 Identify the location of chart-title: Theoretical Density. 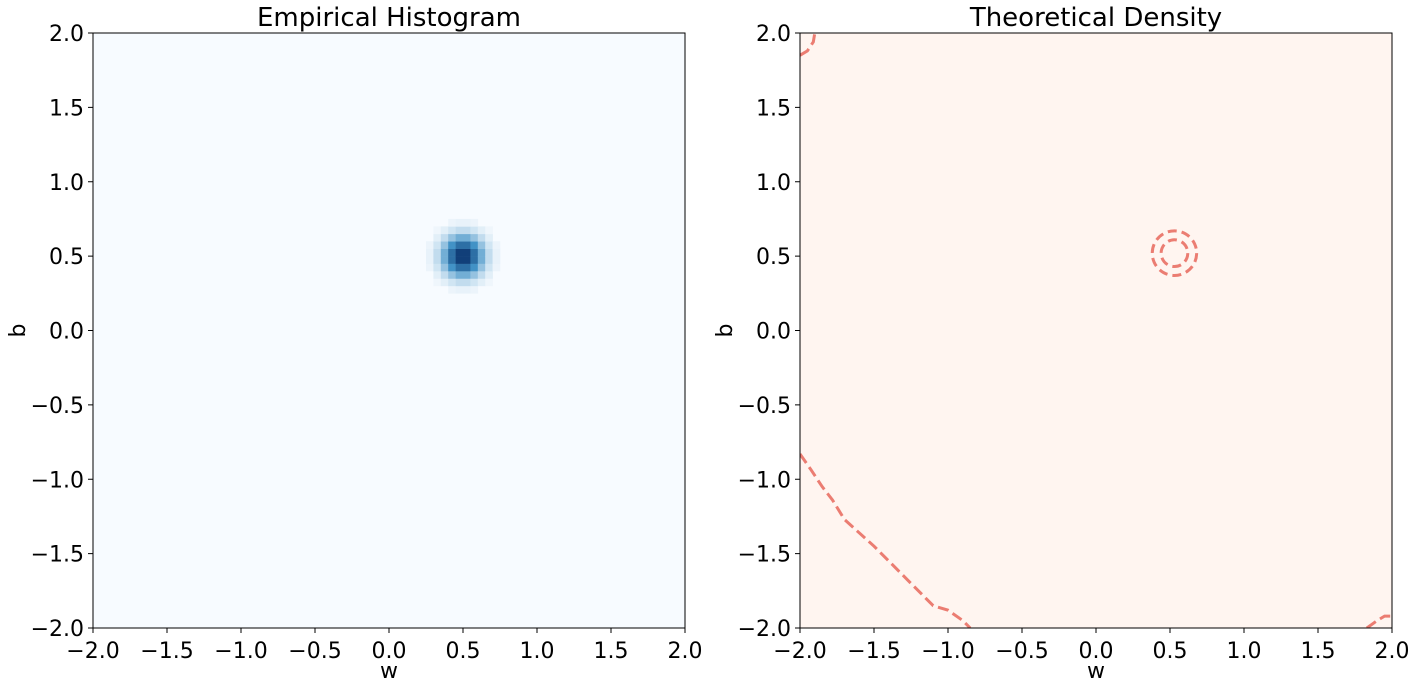
(1095, 18).